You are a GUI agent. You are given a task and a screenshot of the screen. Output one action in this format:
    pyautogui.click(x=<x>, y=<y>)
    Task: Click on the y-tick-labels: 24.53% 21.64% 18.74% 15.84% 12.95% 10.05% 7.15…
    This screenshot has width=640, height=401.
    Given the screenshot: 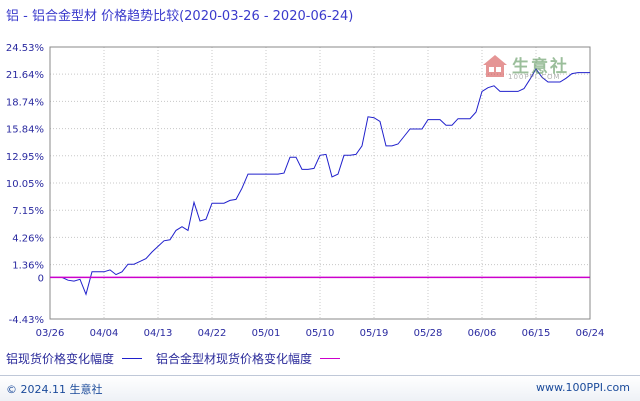 What is the action you would take?
    pyautogui.click(x=25, y=184)
    